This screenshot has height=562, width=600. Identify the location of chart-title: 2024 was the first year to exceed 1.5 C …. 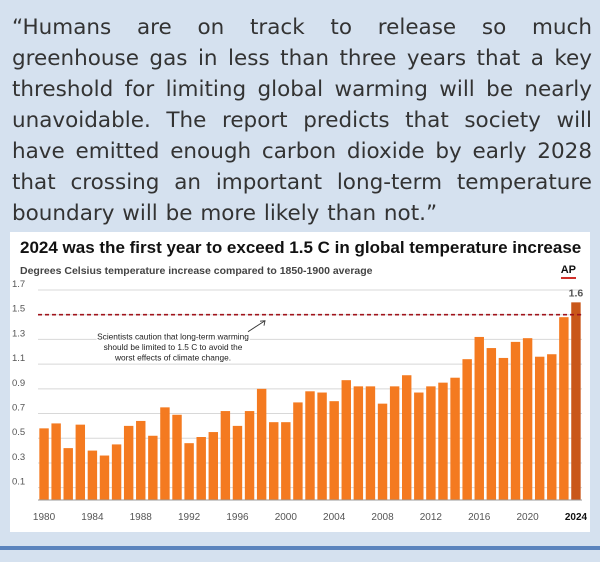
(301, 247).